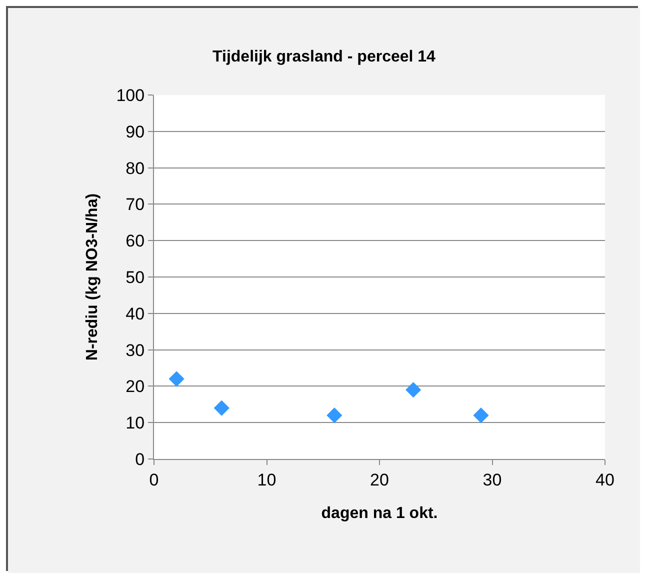 The width and height of the screenshot is (648, 581). Describe the element at coordinates (154, 480) in the screenshot. I see `x-tick-label: 0` at that location.